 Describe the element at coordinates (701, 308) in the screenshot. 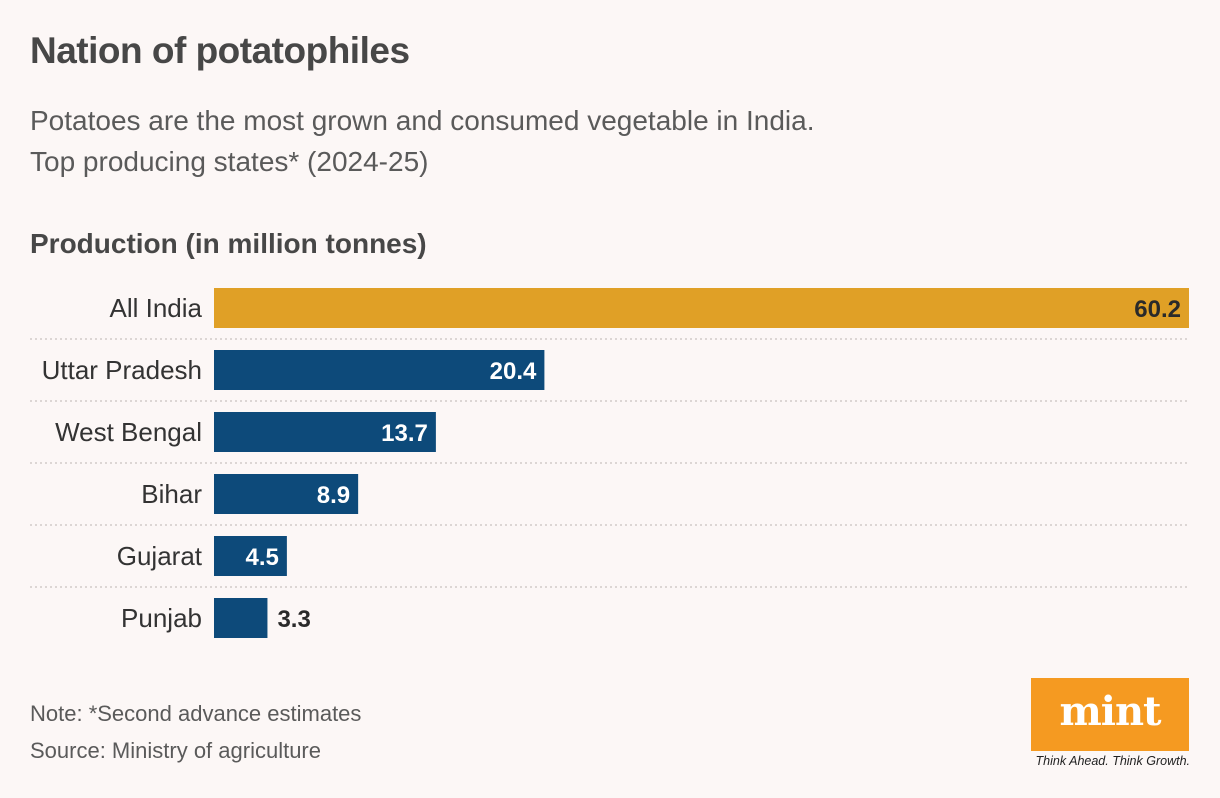

I see `bar-all-india` at that location.